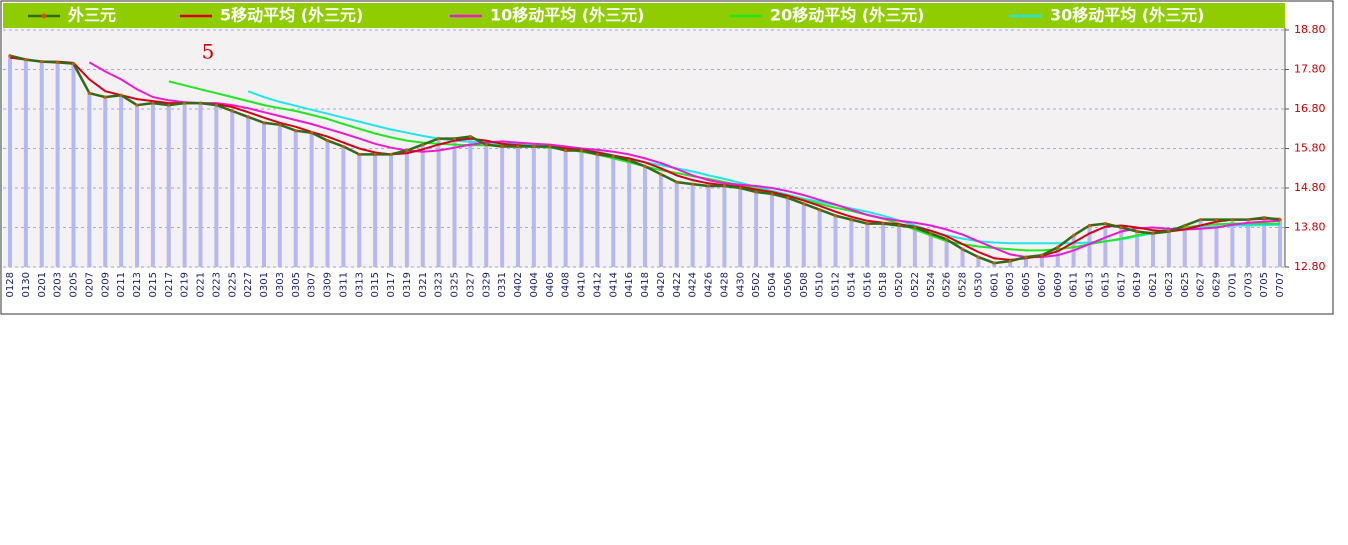 The image size is (1348, 545). Describe the element at coordinates (1121, 284) in the screenshot. I see `x-tick-label: 0617` at that location.